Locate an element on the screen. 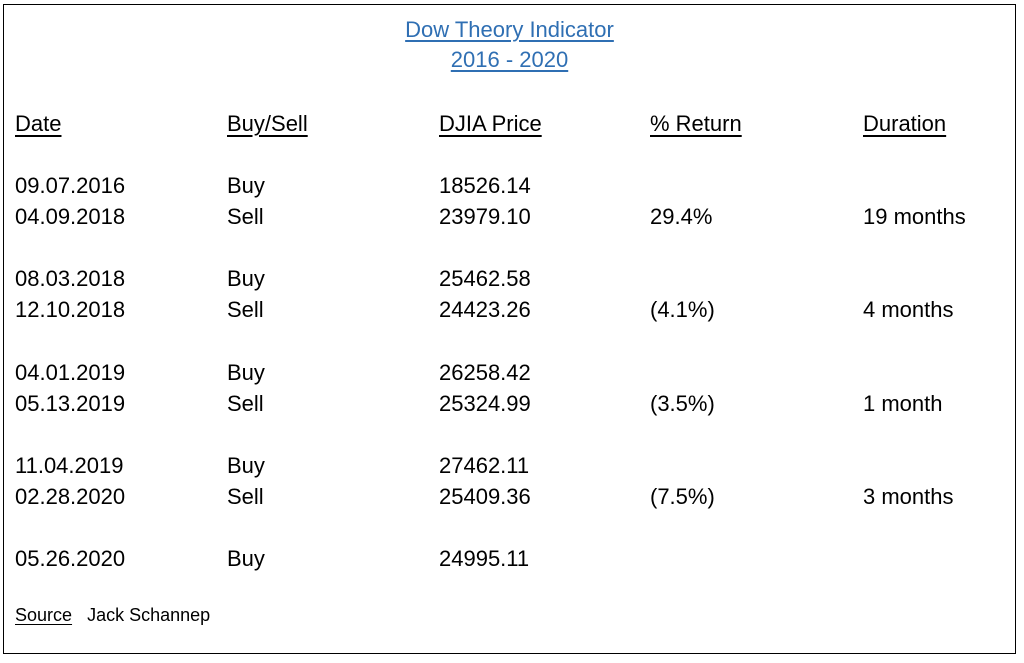 This screenshot has height=663, width=1024. row-djia-price: 25324.99 is located at coordinates (485, 403).